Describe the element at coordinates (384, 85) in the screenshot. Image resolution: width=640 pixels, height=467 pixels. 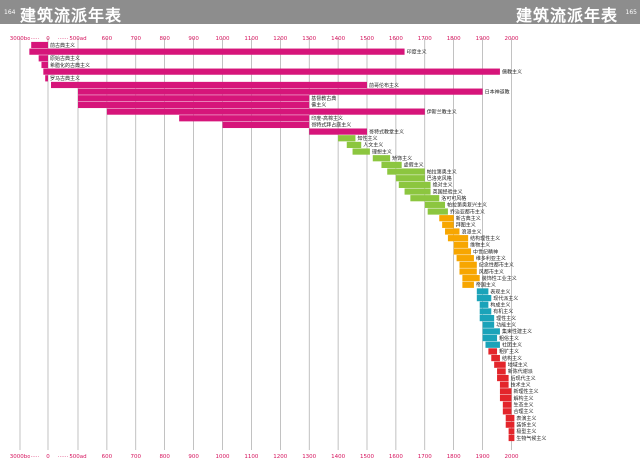
I see `bar-label: 前哥伦布主义` at that location.